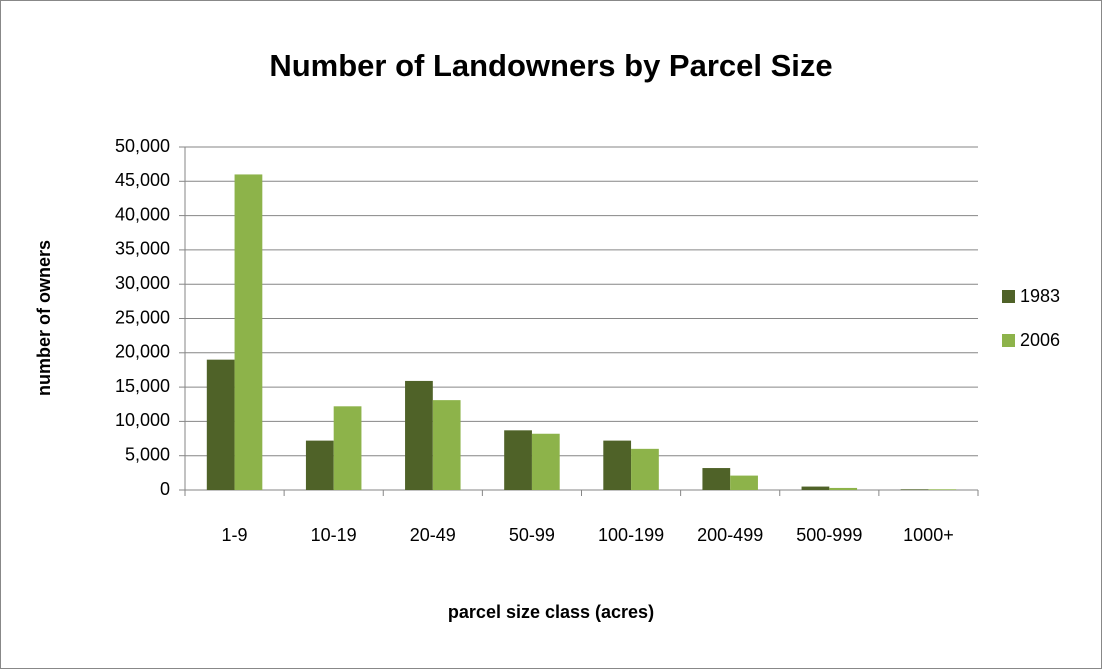  I want to click on y-tick-label: 10,000, so click(142, 420).